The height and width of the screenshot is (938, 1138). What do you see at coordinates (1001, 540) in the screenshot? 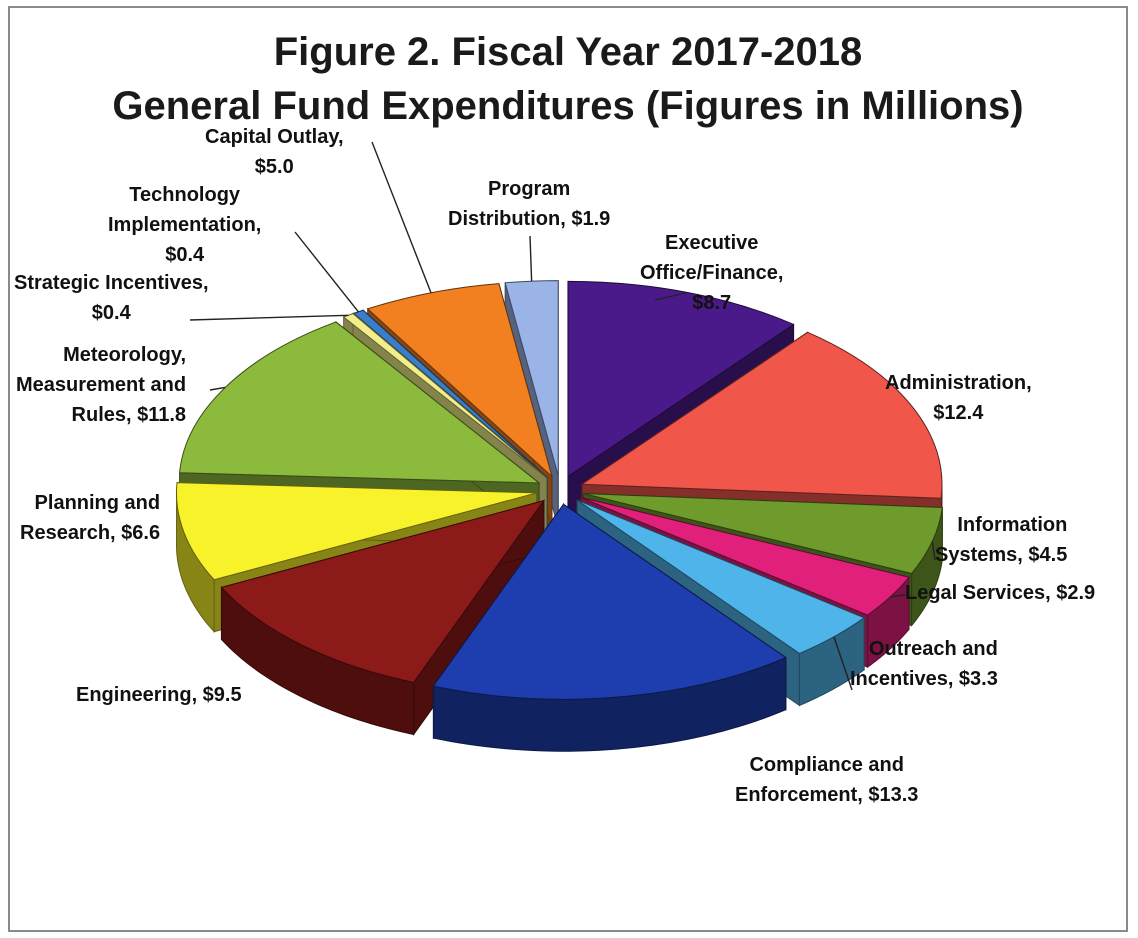
I see `data-label-information: Information Systems, $4.5` at bounding box center [1001, 540].